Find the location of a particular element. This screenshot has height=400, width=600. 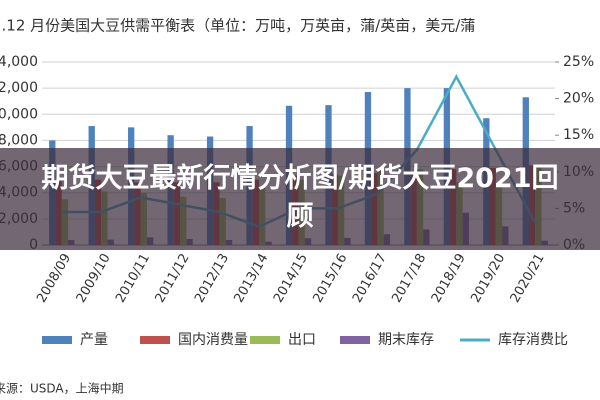

x-tick-label: 2012/13 is located at coordinates (212, 278).